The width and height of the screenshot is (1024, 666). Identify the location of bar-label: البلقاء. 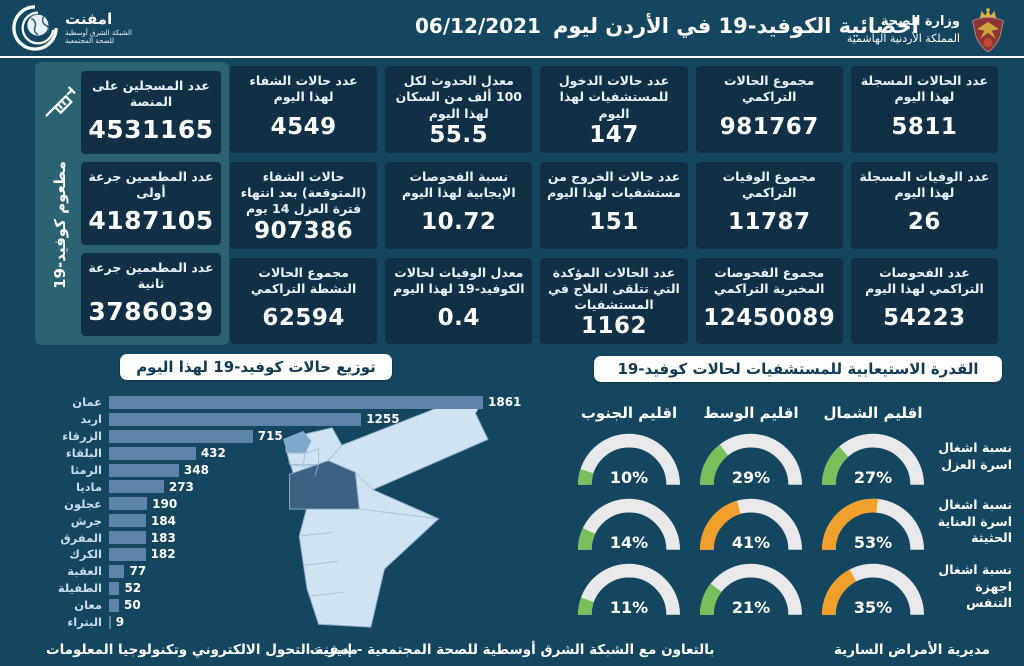
(83, 453).